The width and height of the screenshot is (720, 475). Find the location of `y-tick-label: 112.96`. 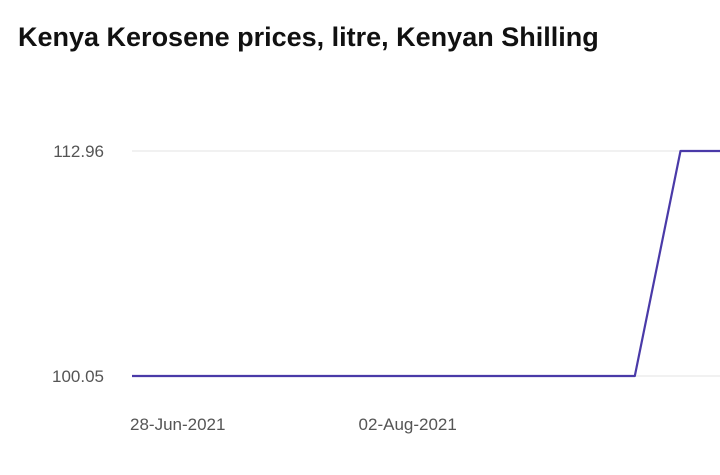

y-tick-label: 112.96 is located at coordinates (78, 151).